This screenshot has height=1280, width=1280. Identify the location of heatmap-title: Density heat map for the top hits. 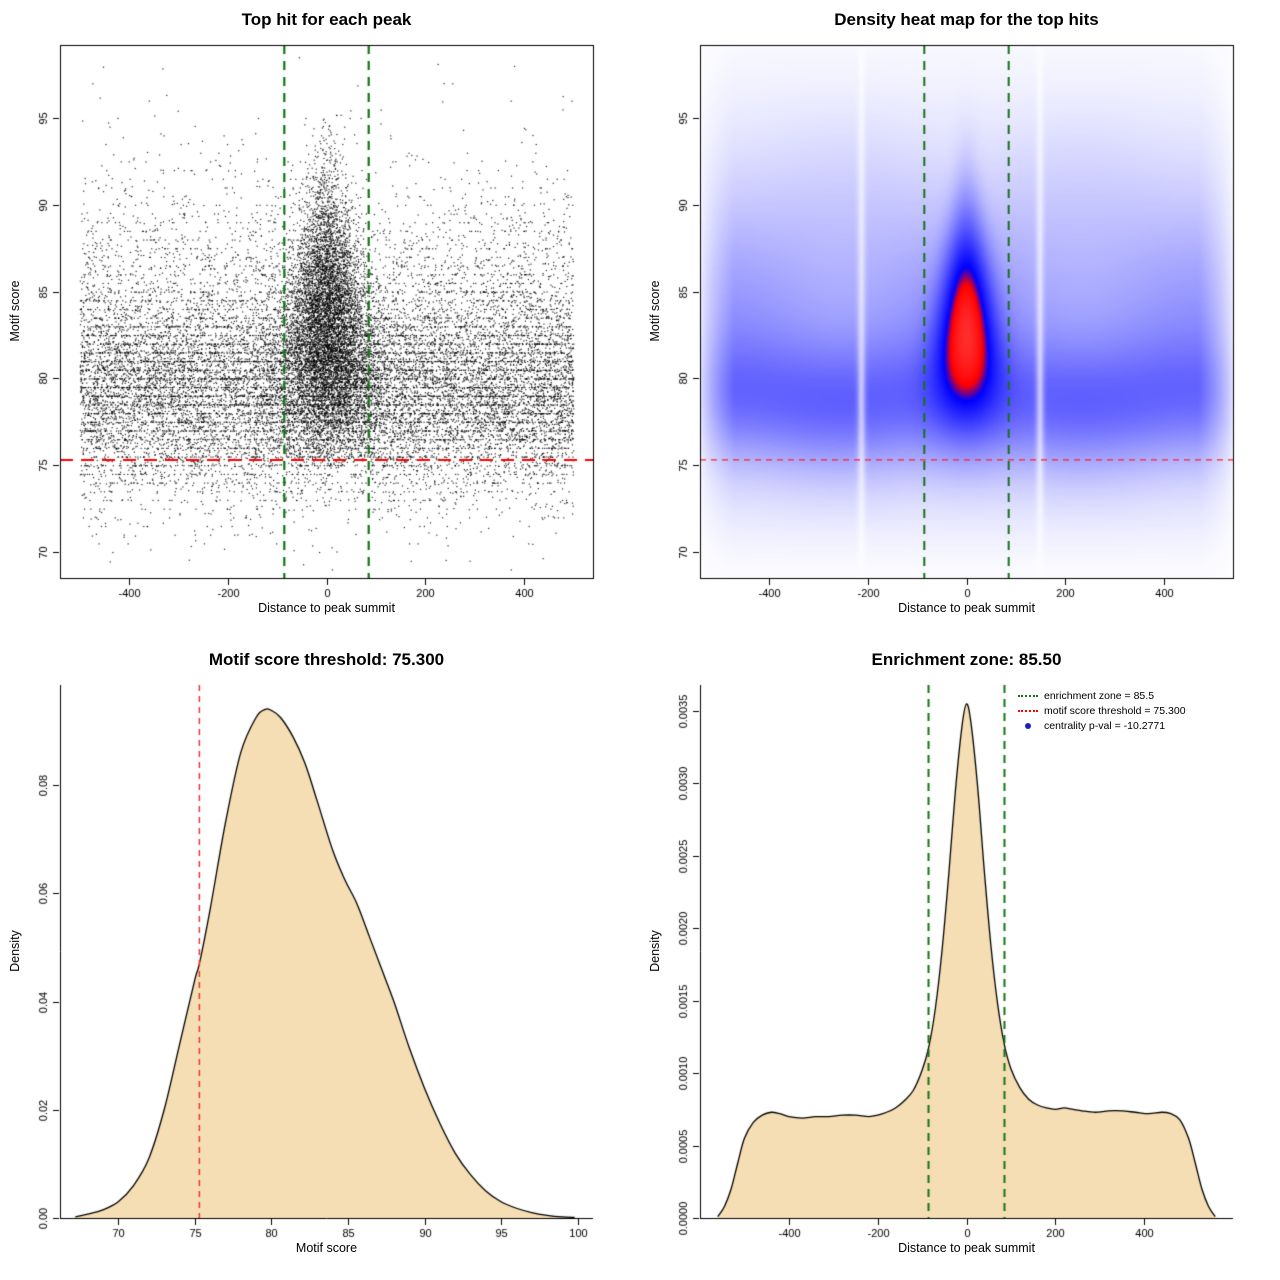
(966, 19).